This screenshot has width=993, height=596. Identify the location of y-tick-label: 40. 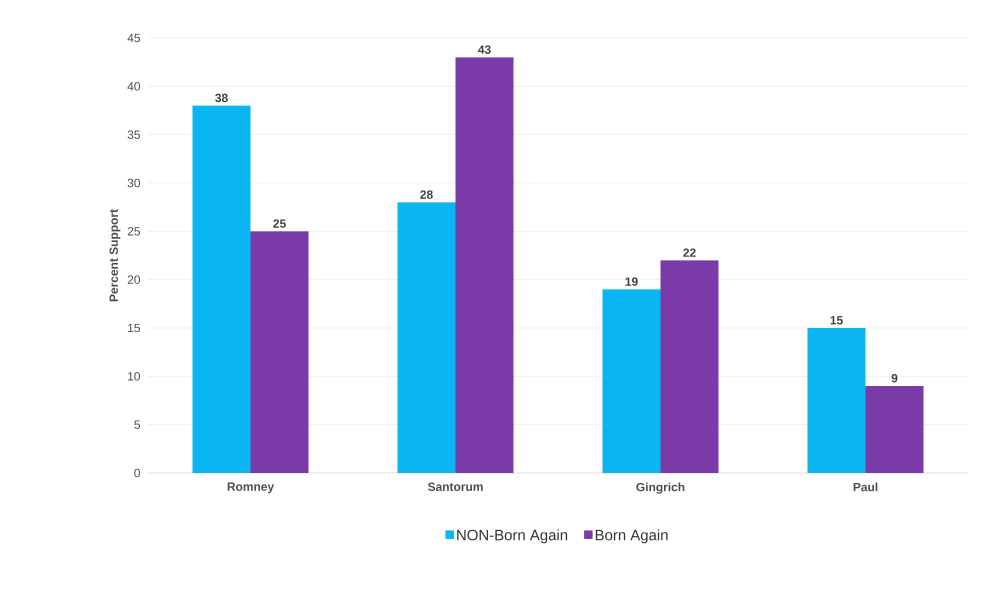
(133, 86).